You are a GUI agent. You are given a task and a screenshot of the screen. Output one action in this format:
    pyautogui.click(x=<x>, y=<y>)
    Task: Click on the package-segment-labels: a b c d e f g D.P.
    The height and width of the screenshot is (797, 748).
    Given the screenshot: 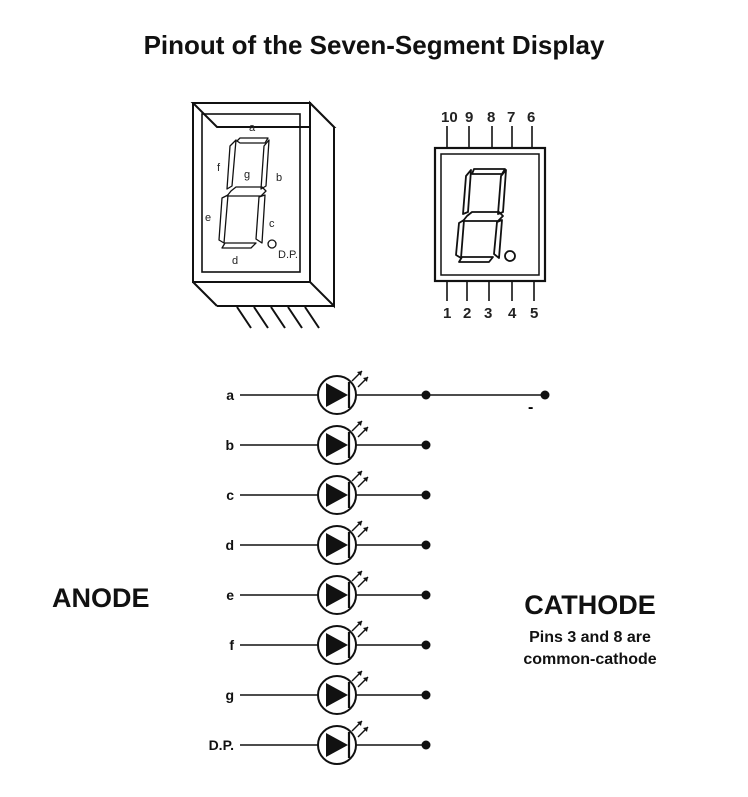 What is the action you would take?
    pyautogui.click(x=251, y=194)
    